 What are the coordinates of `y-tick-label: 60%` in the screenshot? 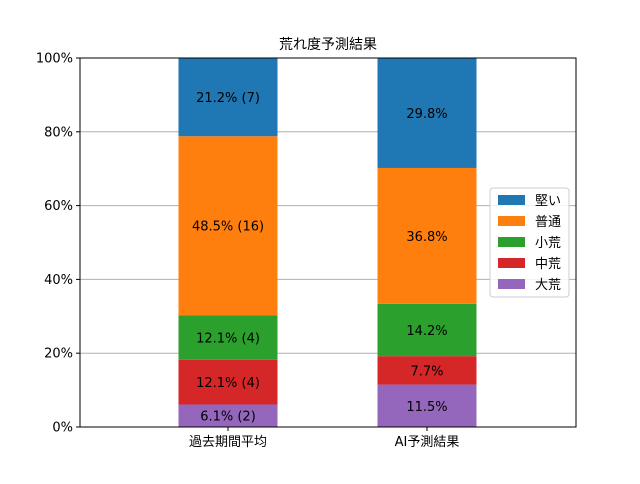 It's located at (58, 206).